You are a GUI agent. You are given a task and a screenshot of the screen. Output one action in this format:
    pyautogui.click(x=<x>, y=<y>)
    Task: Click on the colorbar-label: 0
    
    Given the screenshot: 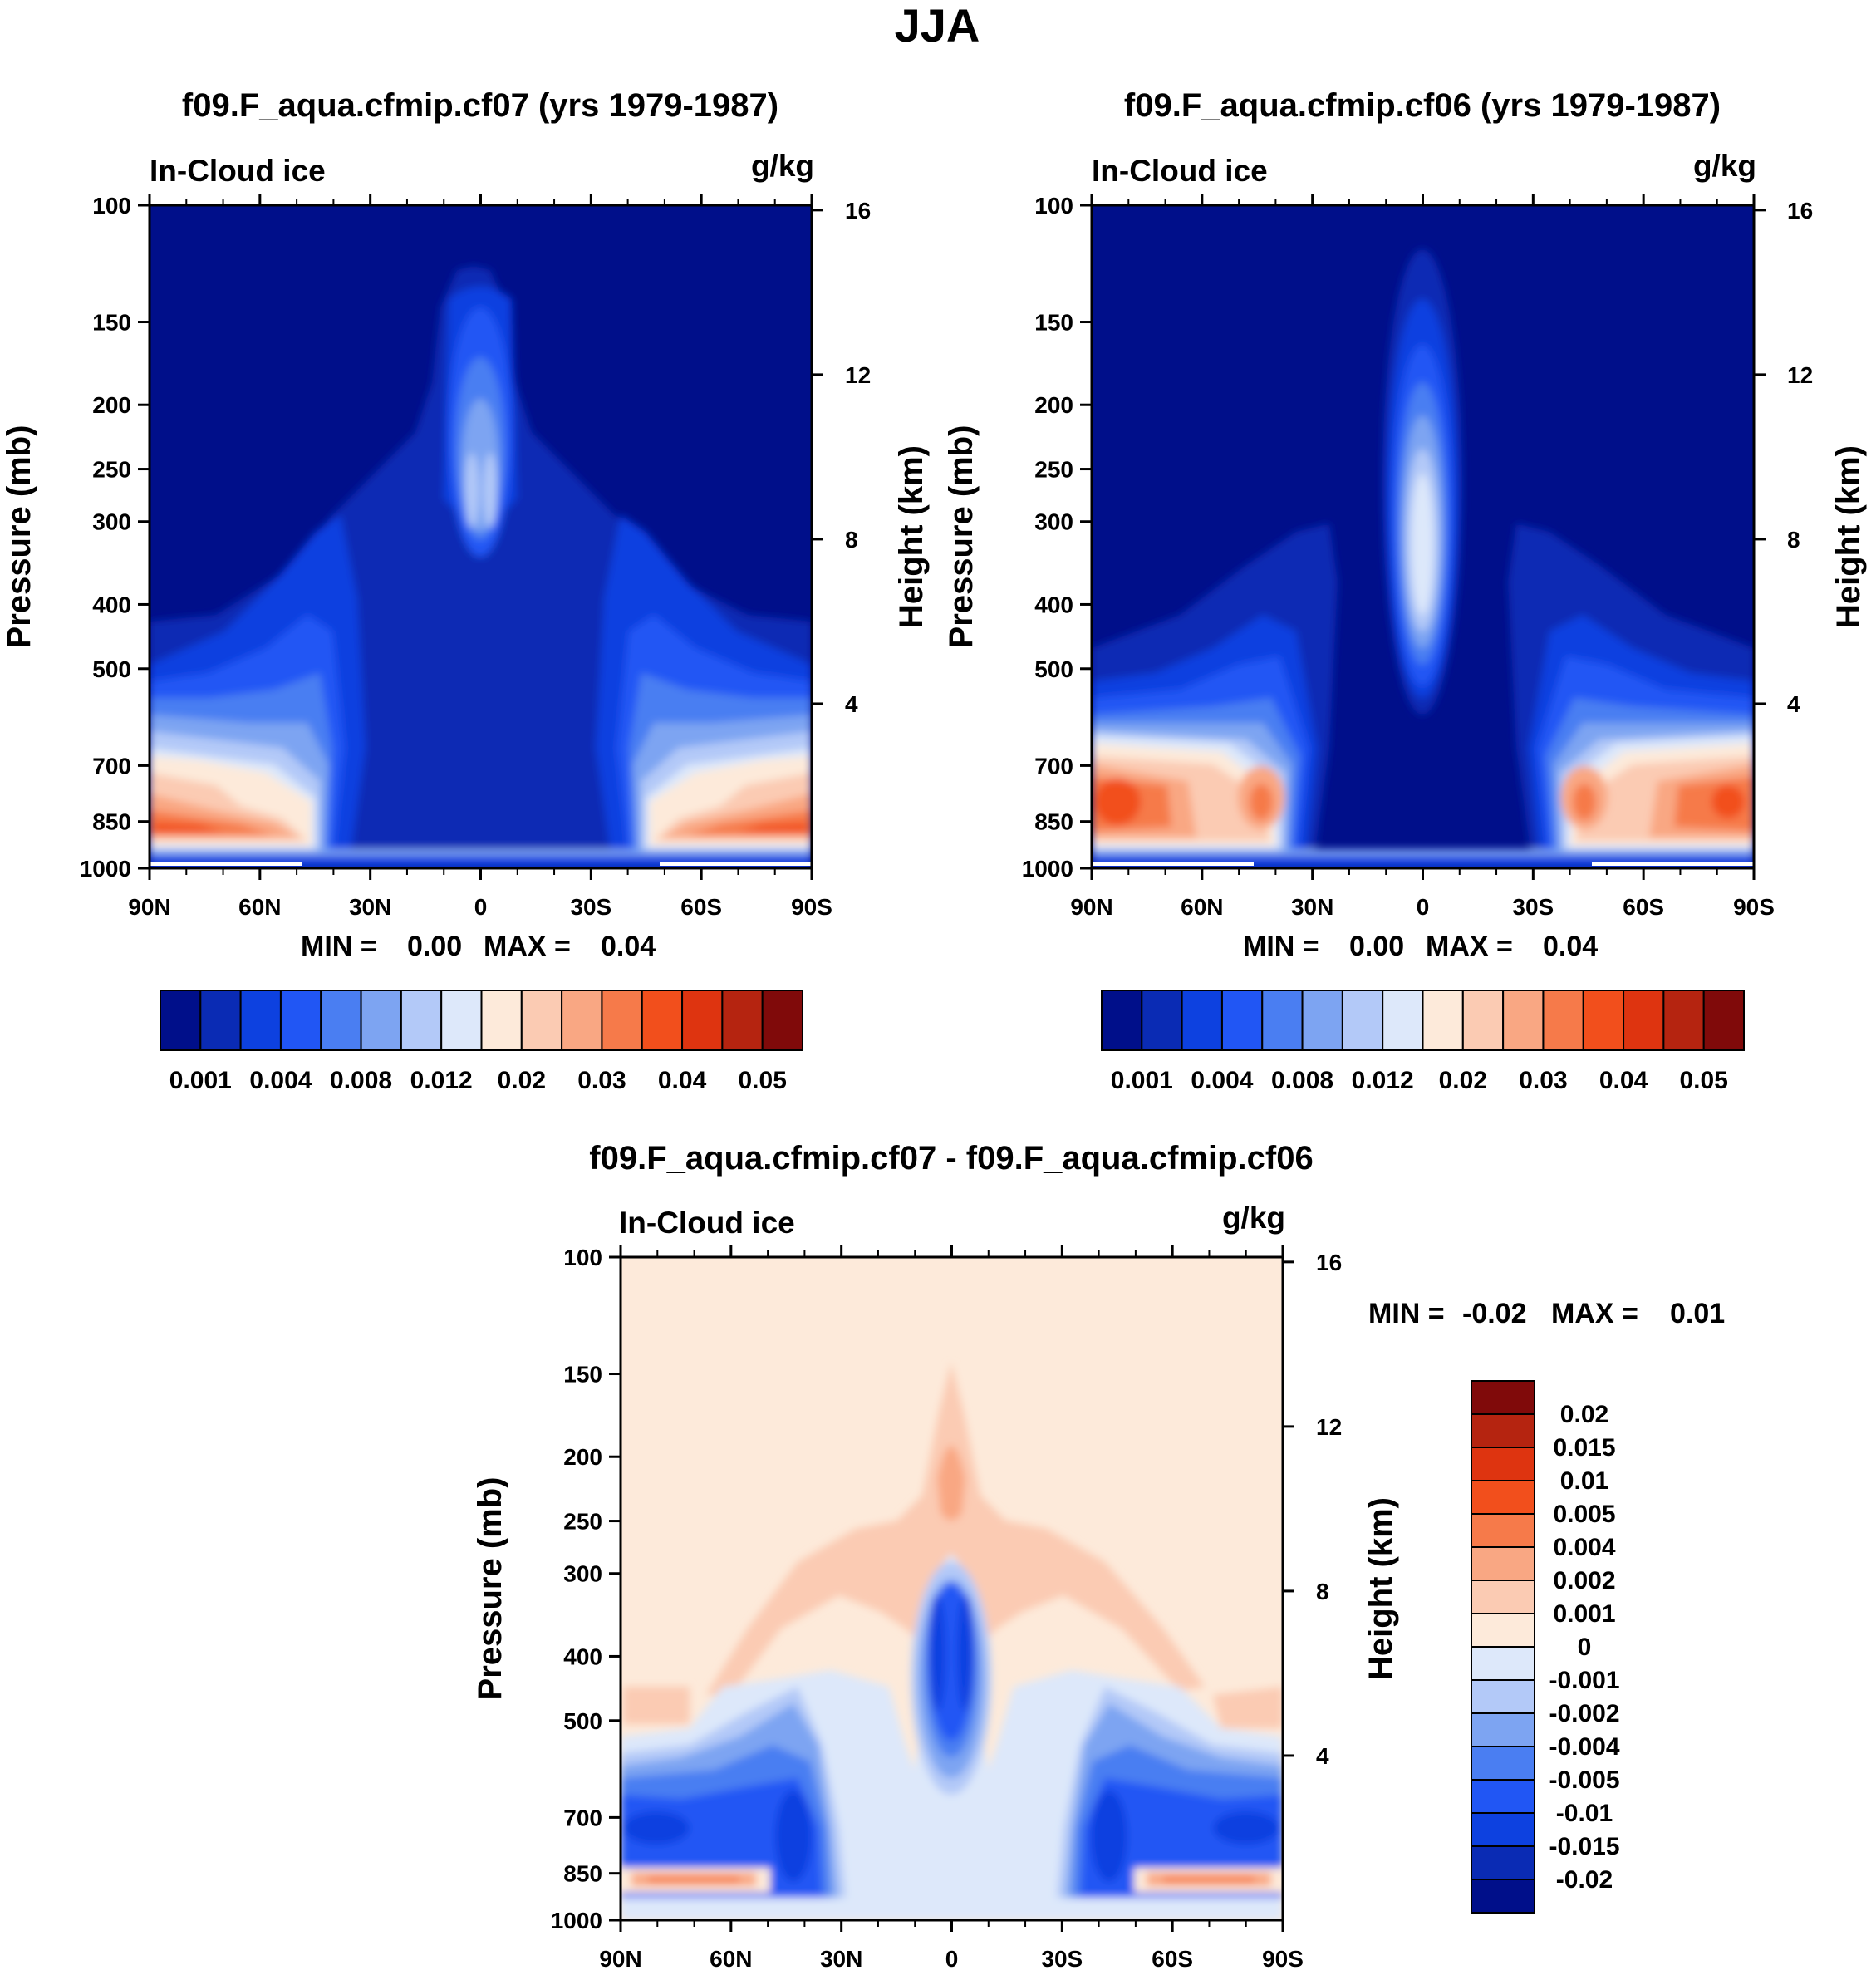 What is the action you would take?
    pyautogui.click(x=1585, y=1647)
    